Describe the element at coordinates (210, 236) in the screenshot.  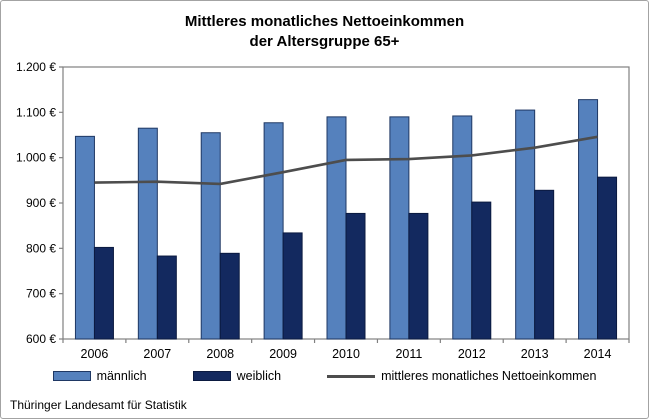
I see `bar-maennlich-2008` at that location.